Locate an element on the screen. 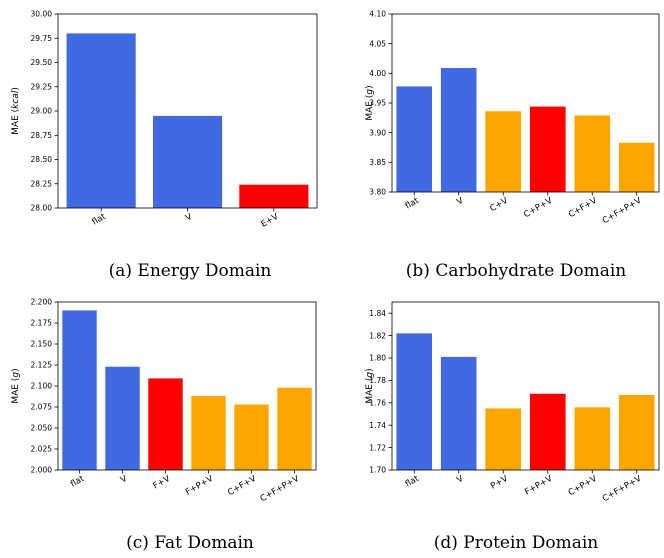  y-tick-label: 2.125 is located at coordinates (42, 365).